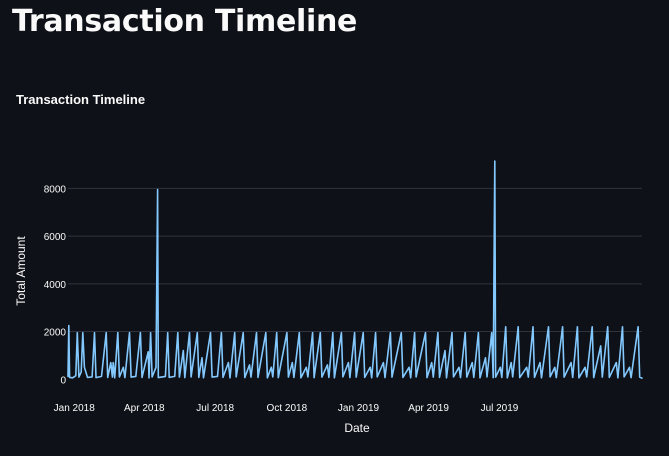 This screenshot has height=456, width=669. Describe the element at coordinates (215, 408) in the screenshot. I see `x-tick-label-2: Jul 2018` at that location.